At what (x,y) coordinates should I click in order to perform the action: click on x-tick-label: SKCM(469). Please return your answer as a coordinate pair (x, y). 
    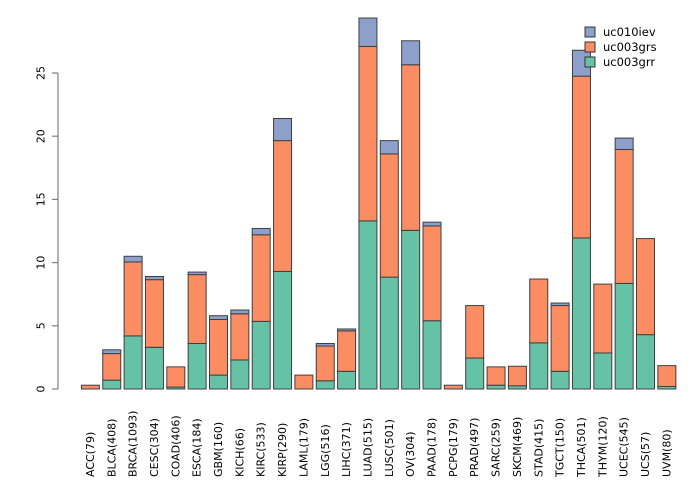
    Looking at the image, I should click on (517, 447).